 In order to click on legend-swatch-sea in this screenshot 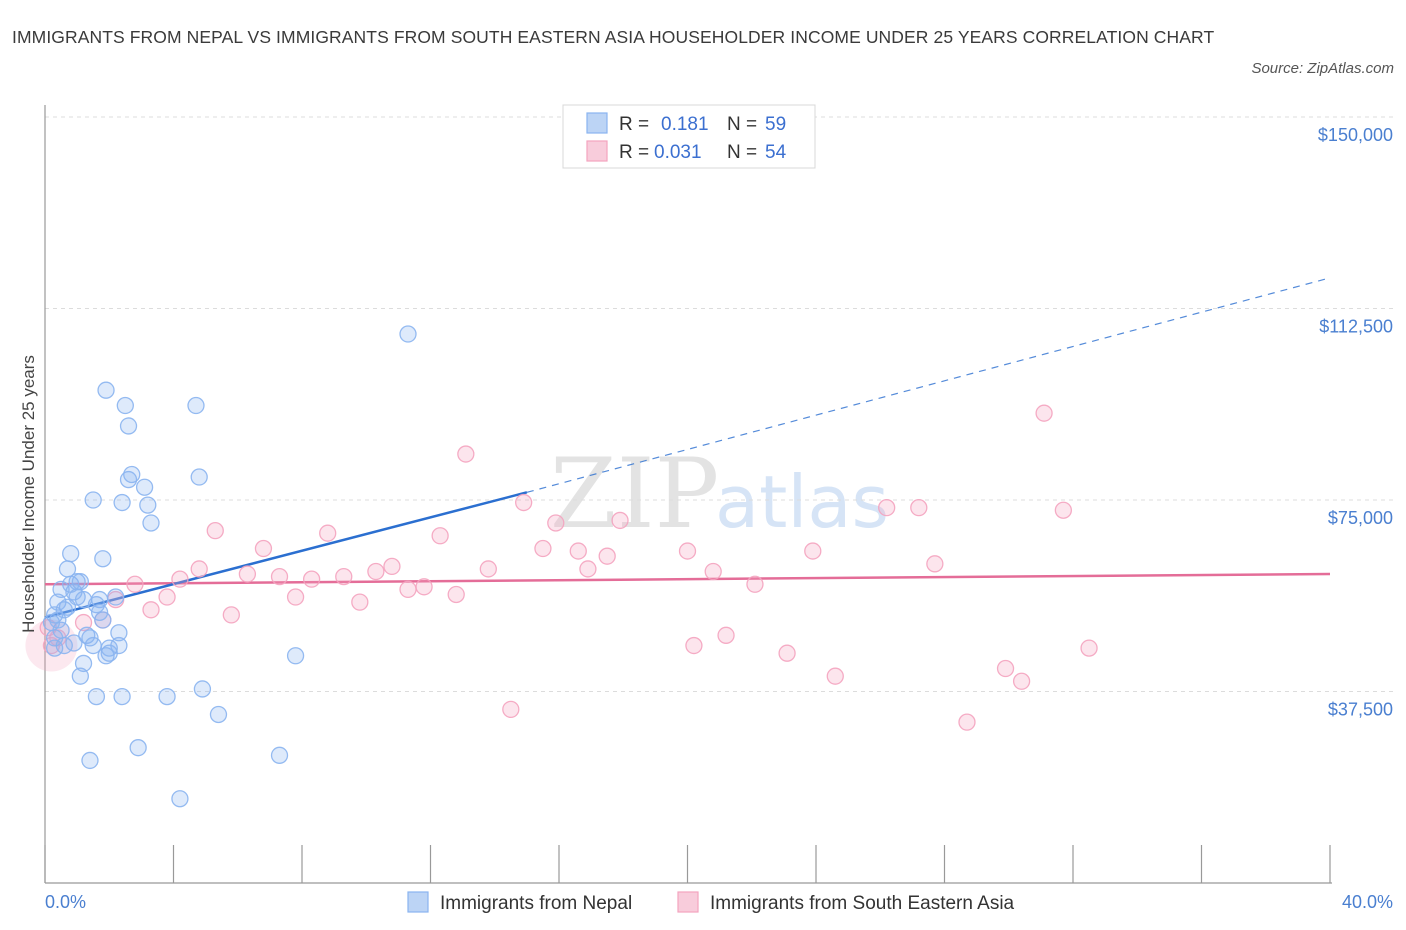, I will do `click(597, 151)`.